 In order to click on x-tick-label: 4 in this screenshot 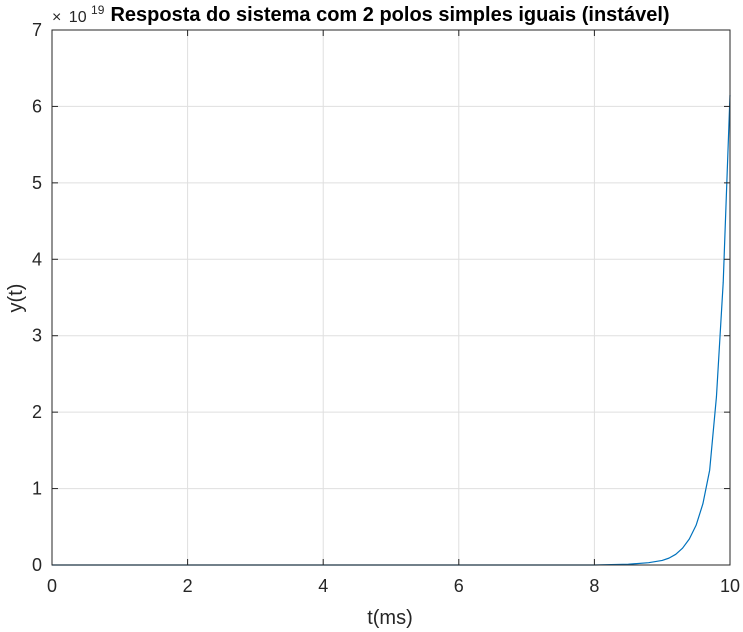, I will do `click(323, 586)`.